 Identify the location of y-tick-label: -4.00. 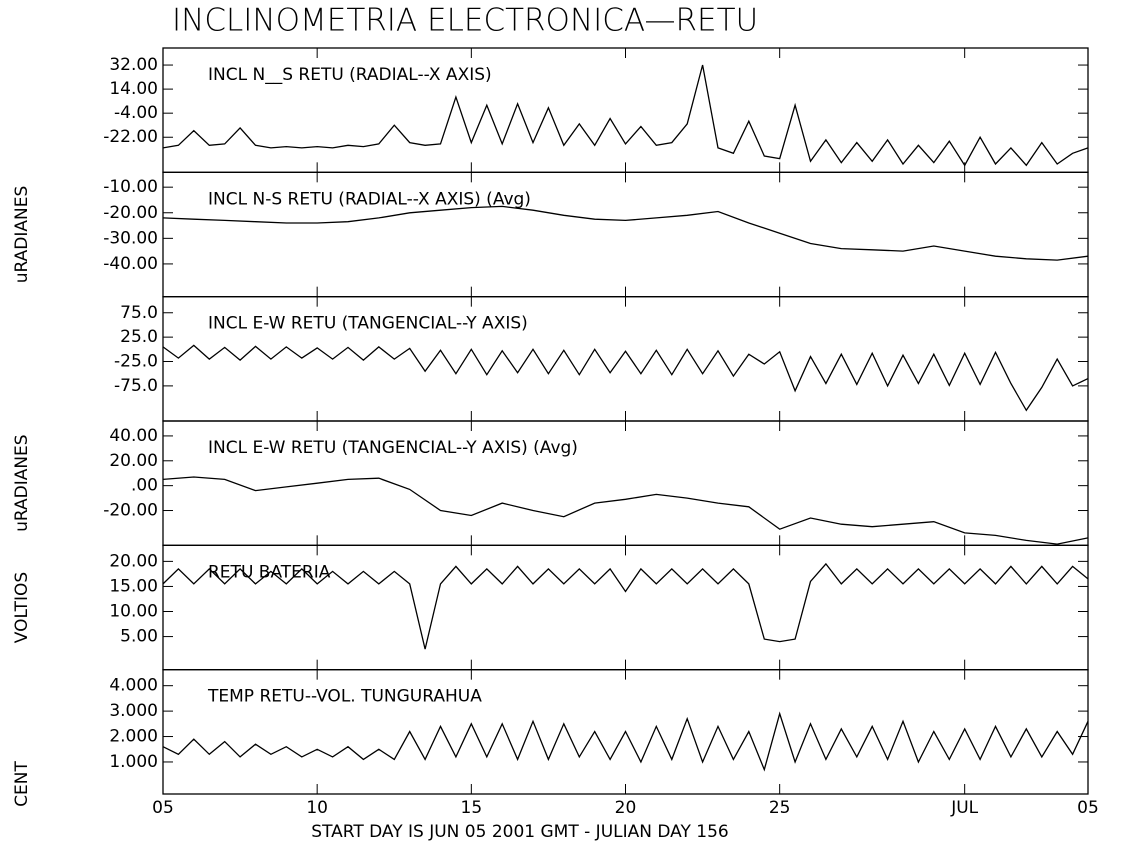
(136, 113).